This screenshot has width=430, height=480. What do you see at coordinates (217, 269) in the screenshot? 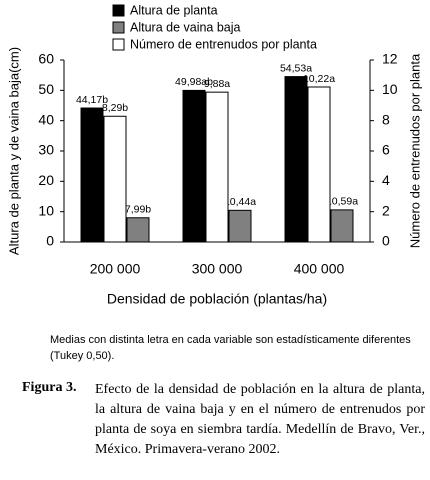
I see `x-tick-label: 300 000` at bounding box center [217, 269].